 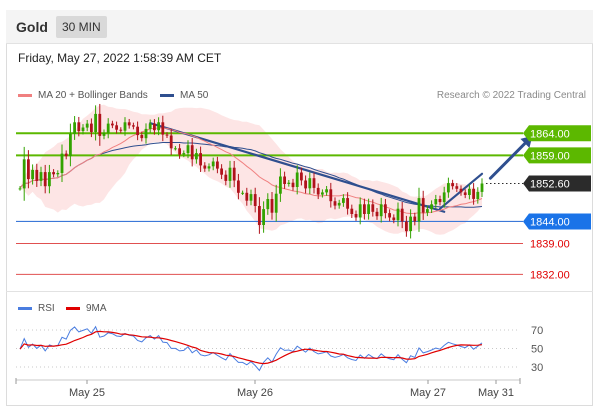 What do you see at coordinates (73, 308) in the screenshot?
I see `rsi-ma-swatch` at bounding box center [73, 308].